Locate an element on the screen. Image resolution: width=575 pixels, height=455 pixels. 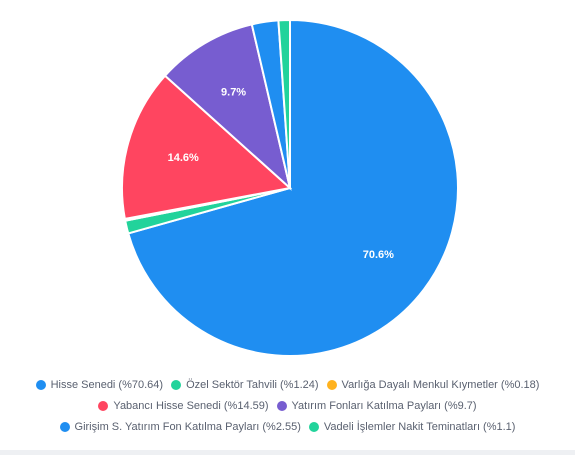
legend-label: Yatırım Fonları Katılma Payları (%9.7) is located at coordinates (384, 405).